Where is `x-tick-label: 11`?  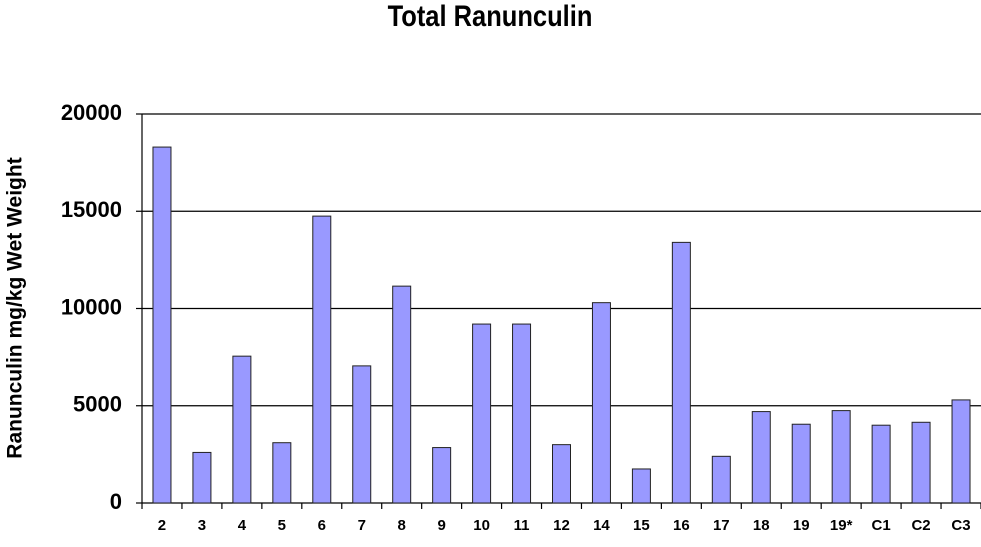 x-tick-label: 11 is located at coordinates (522, 525).